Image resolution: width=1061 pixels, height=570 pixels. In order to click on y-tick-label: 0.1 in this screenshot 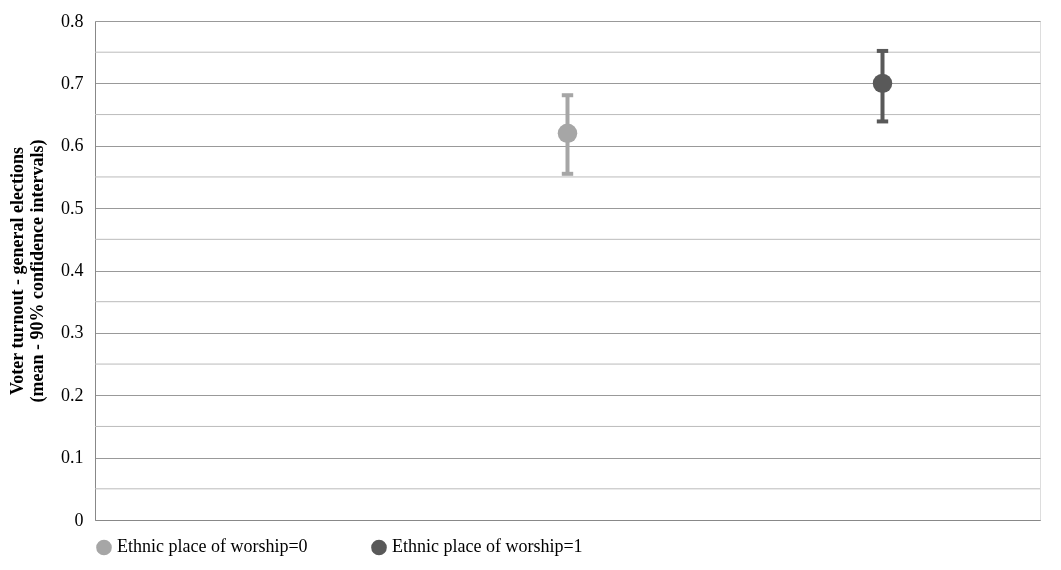, I will do `click(72, 457)`.